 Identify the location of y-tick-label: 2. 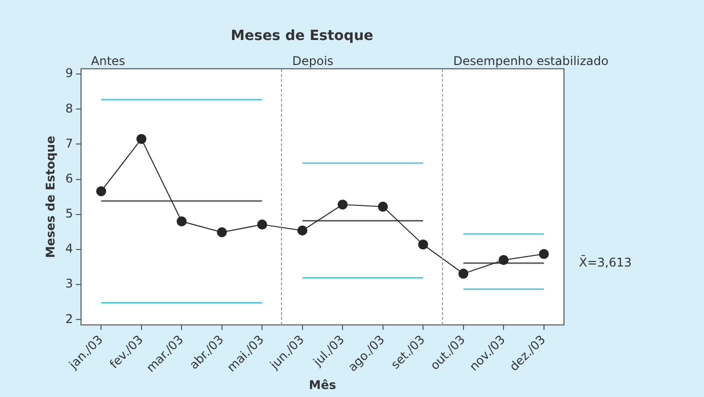
(69, 319).